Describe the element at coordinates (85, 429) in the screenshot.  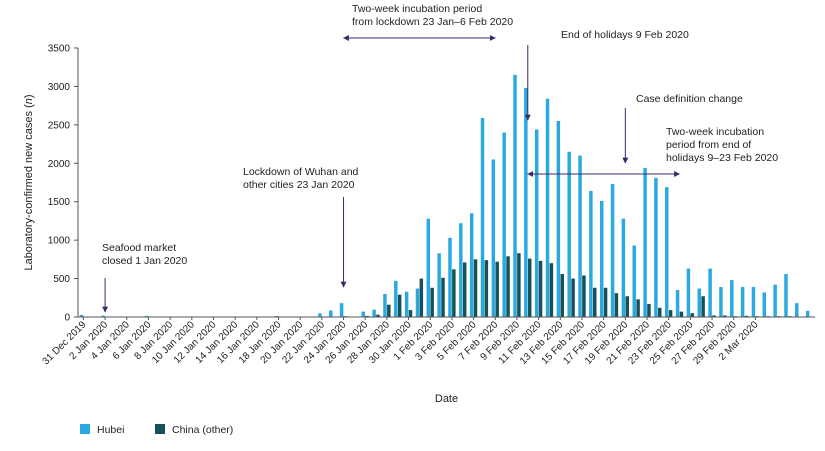
I see `legend-swatch-hubei` at that location.